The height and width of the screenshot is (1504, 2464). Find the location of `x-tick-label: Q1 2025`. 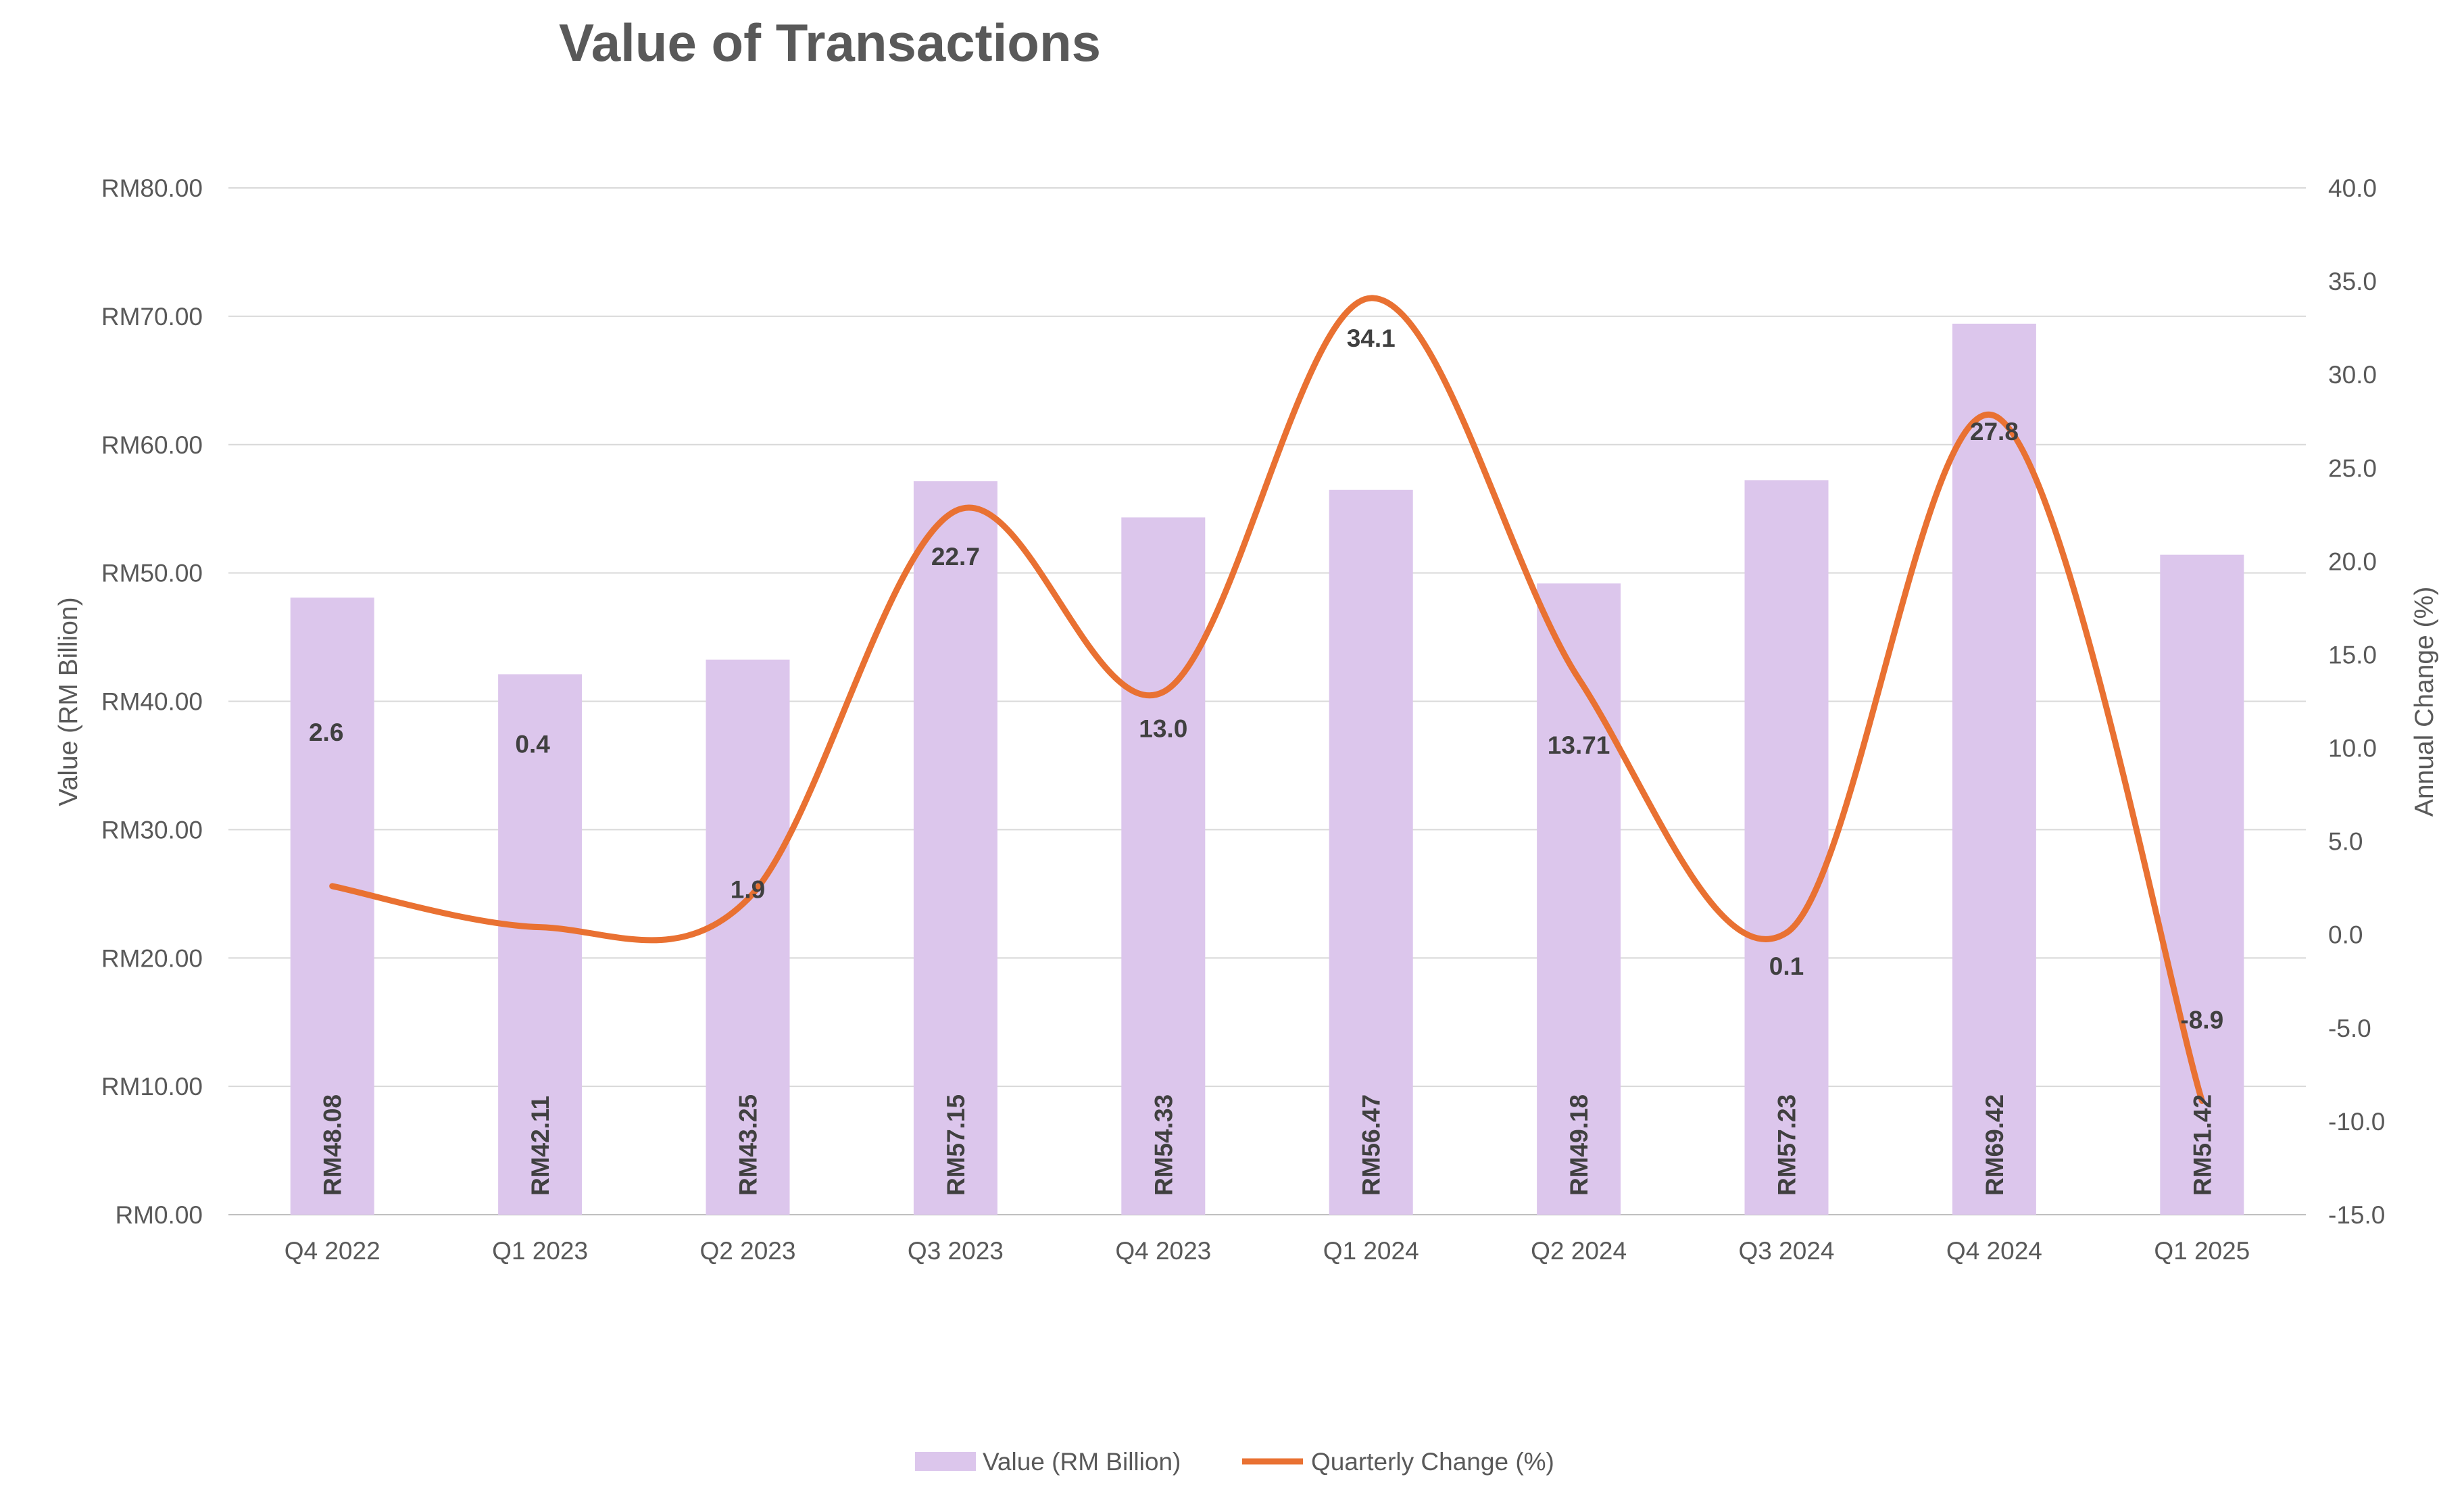

x-tick-label: Q1 2025 is located at coordinates (2202, 1251).